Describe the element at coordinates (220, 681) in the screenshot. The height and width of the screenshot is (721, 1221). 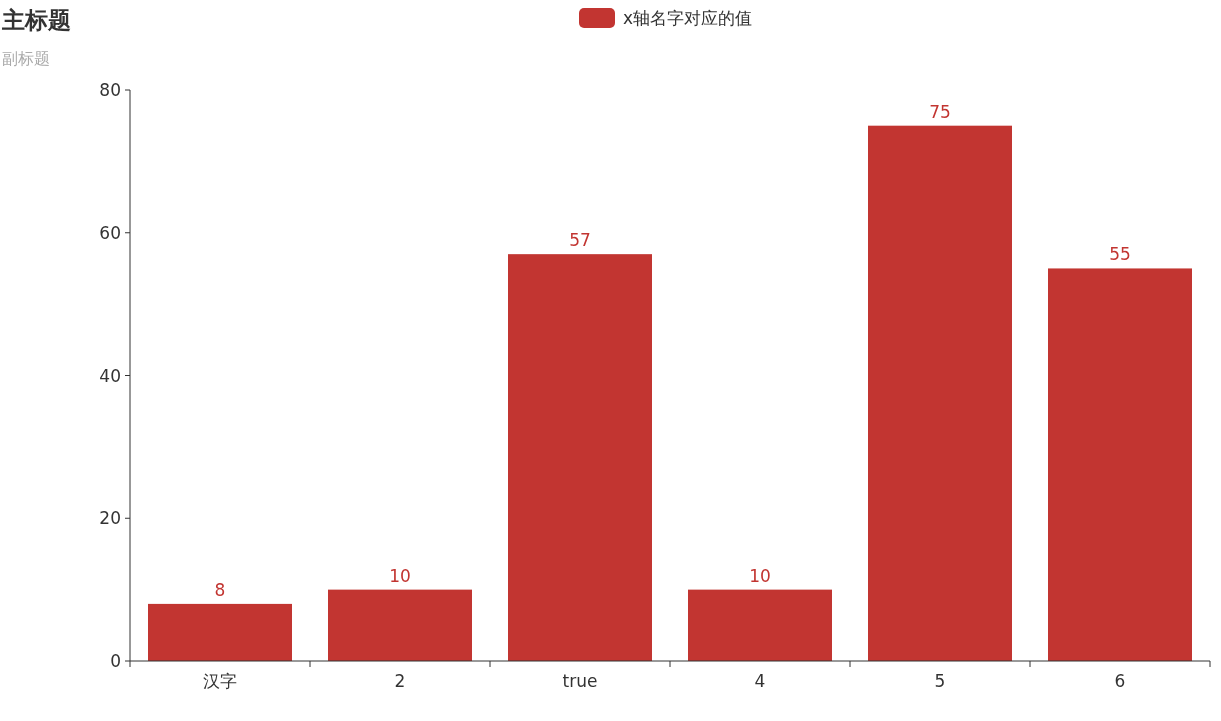
I see `x-tick-label: 汉字` at that location.